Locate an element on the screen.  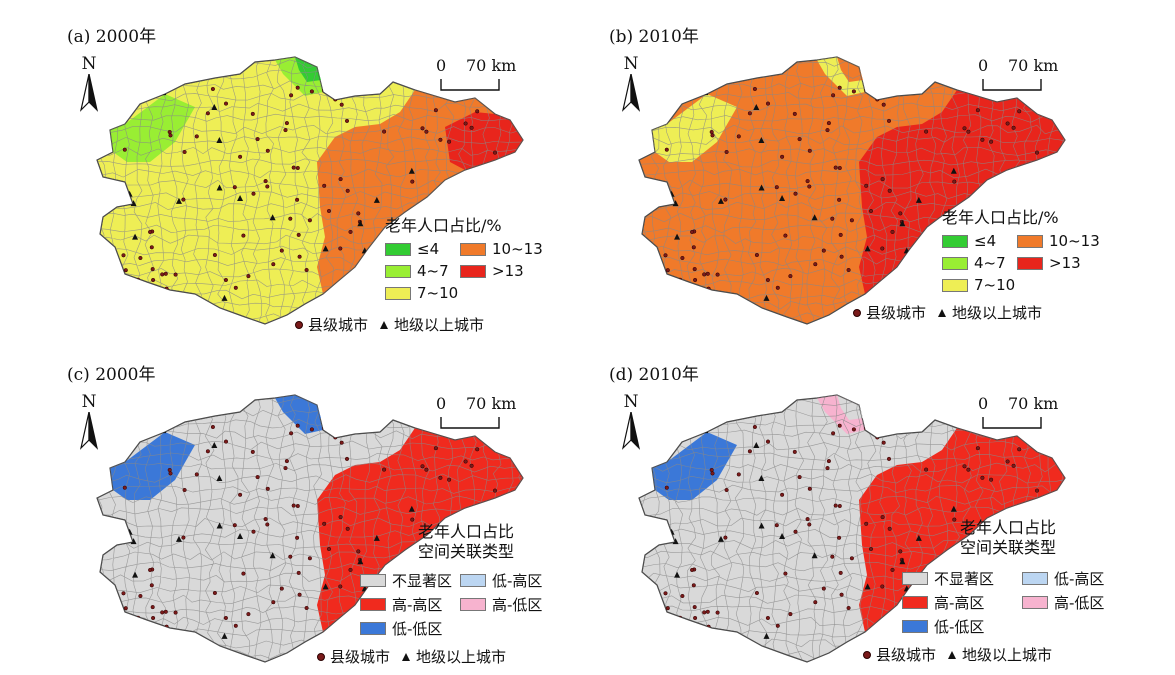
north-delta-core is located at coordinates (308, 407).